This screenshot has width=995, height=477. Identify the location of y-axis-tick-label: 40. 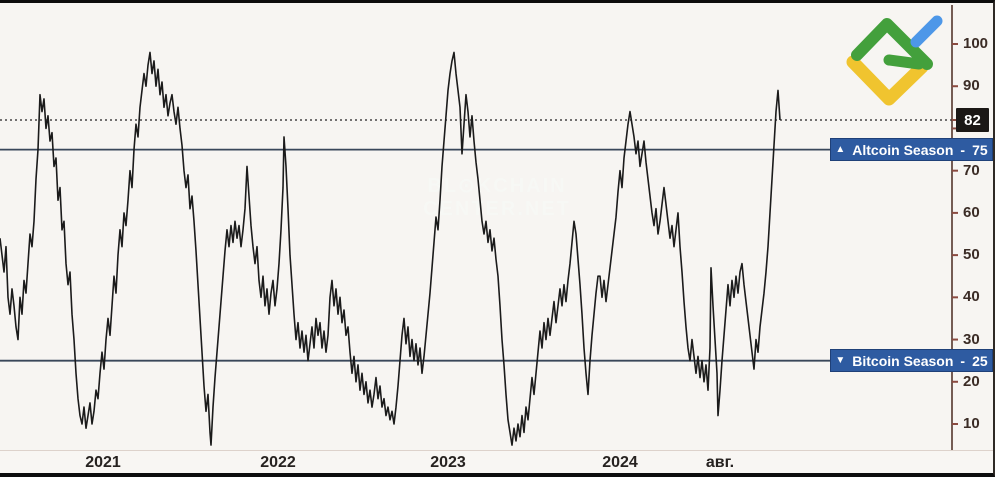
(971, 297).